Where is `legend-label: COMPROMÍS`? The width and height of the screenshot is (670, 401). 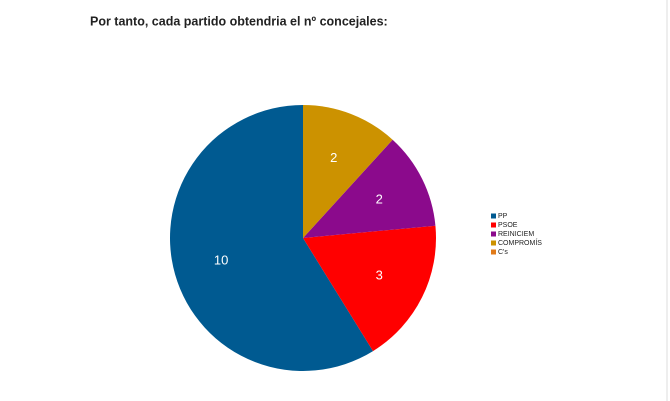
legend-label: COMPROMÍS is located at coordinates (520, 242).